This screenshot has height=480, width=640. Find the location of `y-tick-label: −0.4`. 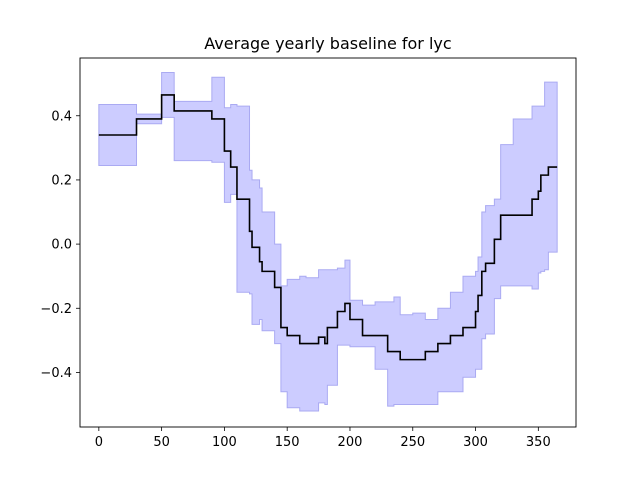

y-tick-label: −0.4 is located at coordinates (56, 373).